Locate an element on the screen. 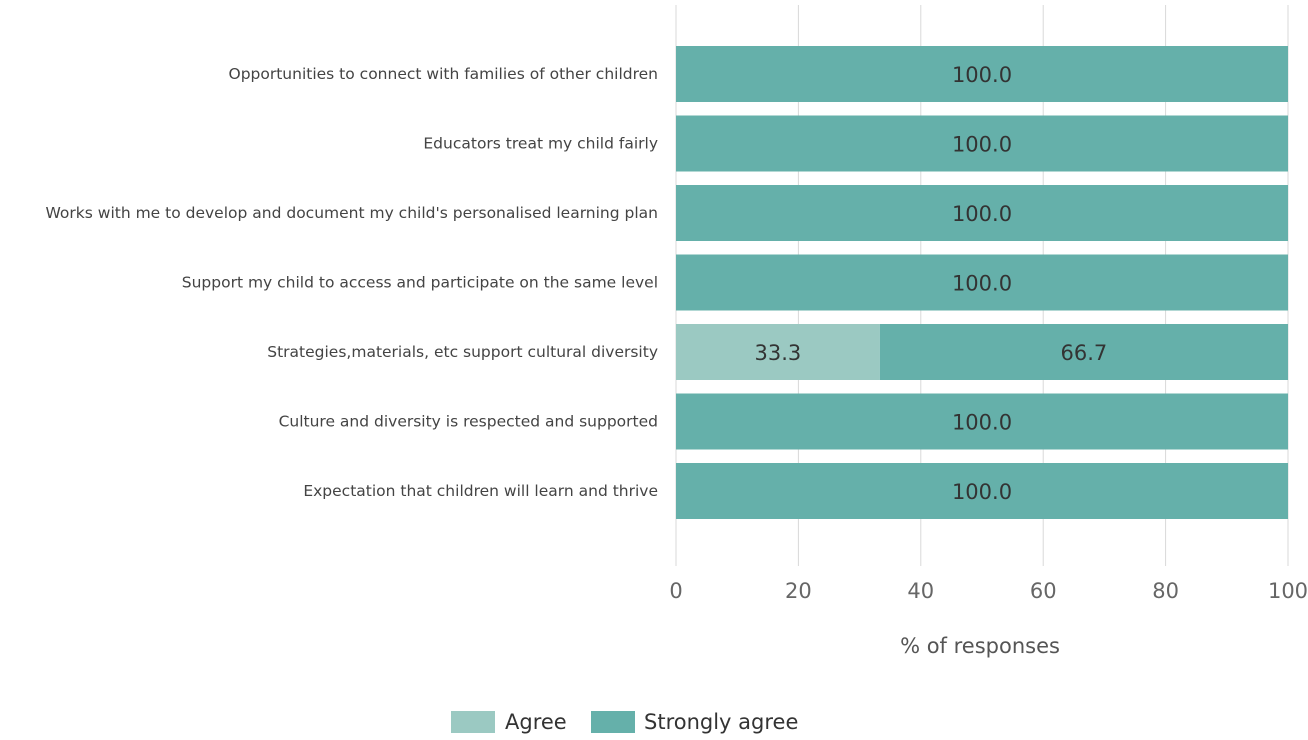 This screenshot has height=740, width=1308. legend: Agree Strongly agree is located at coordinates (624, 722).